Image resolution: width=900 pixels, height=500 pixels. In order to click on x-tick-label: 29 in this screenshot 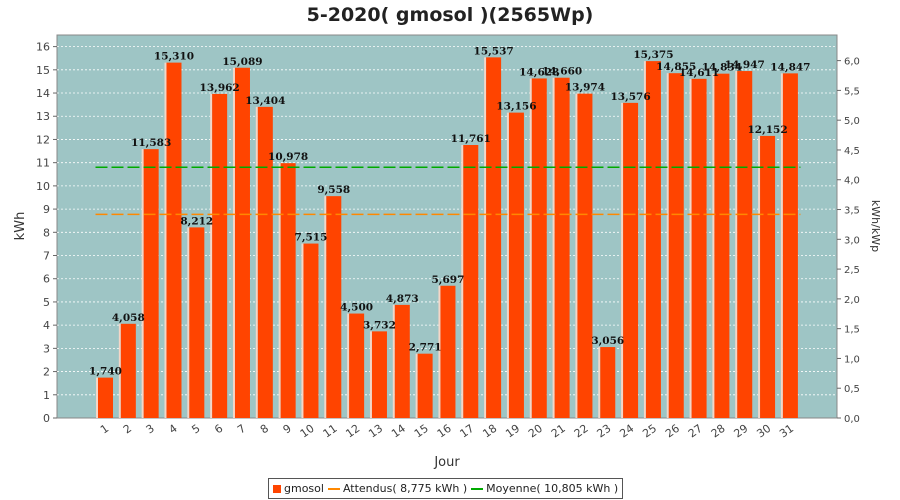, I will do `click(741, 431)`.